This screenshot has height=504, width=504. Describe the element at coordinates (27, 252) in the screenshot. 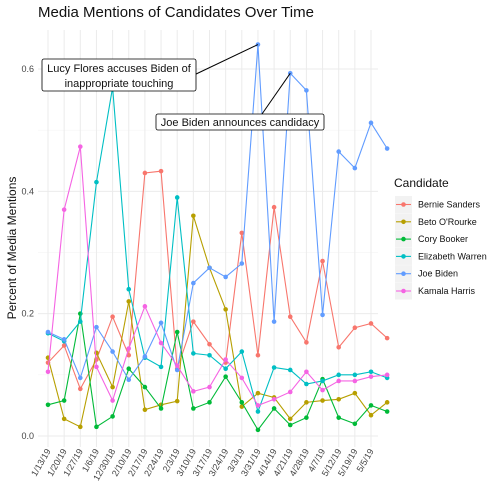

I see `y-tick-labels: 0.0 0.2 0.4 0.6` at that location.